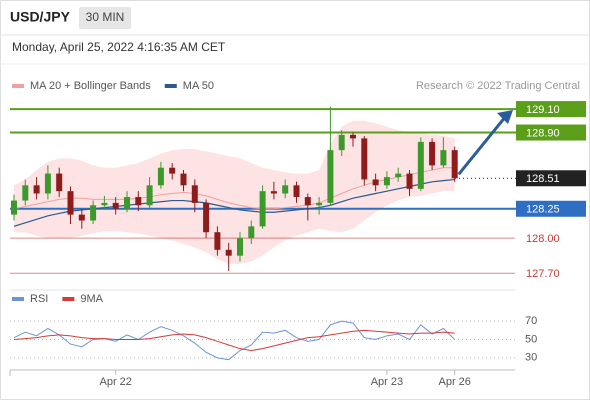  I want to click on level-label: 129.10, so click(543, 110).